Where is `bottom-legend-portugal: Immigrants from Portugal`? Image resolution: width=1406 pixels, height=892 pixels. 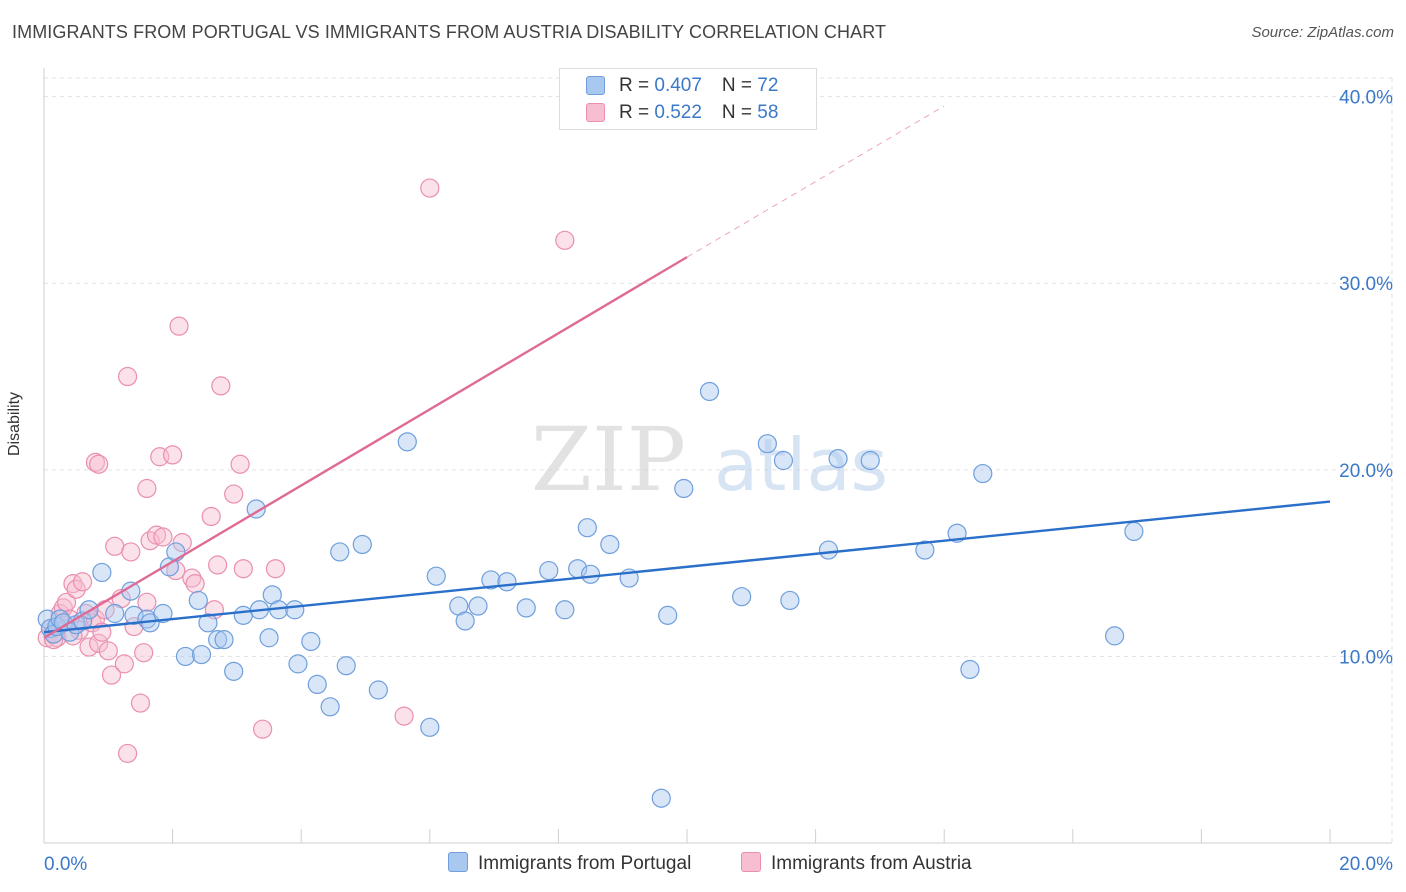 bottom-legend-portugal: Immigrants from Portugal is located at coordinates (569, 863).